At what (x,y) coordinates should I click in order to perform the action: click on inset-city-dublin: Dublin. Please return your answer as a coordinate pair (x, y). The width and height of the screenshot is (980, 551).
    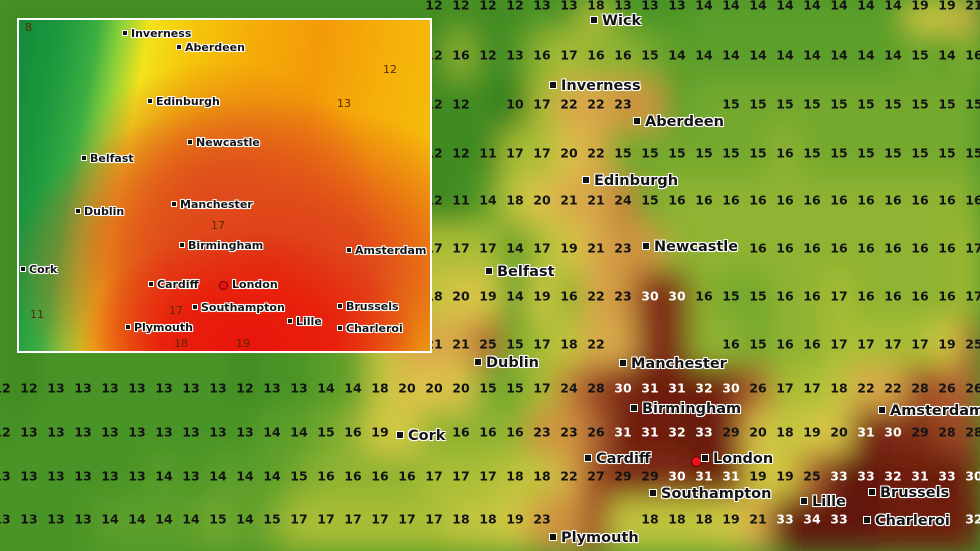
    Looking at the image, I should click on (99, 211).